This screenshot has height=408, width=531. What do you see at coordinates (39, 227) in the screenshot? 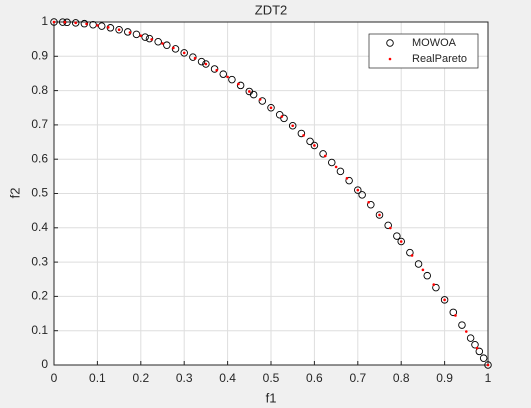
I see `y-tick-label: 0.4` at bounding box center [39, 227].